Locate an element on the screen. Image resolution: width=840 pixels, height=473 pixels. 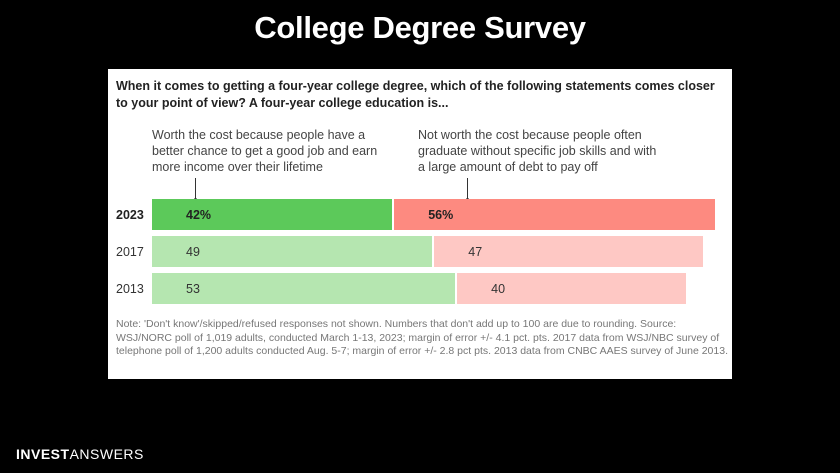
bar-worth-2023 is located at coordinates (272, 214).